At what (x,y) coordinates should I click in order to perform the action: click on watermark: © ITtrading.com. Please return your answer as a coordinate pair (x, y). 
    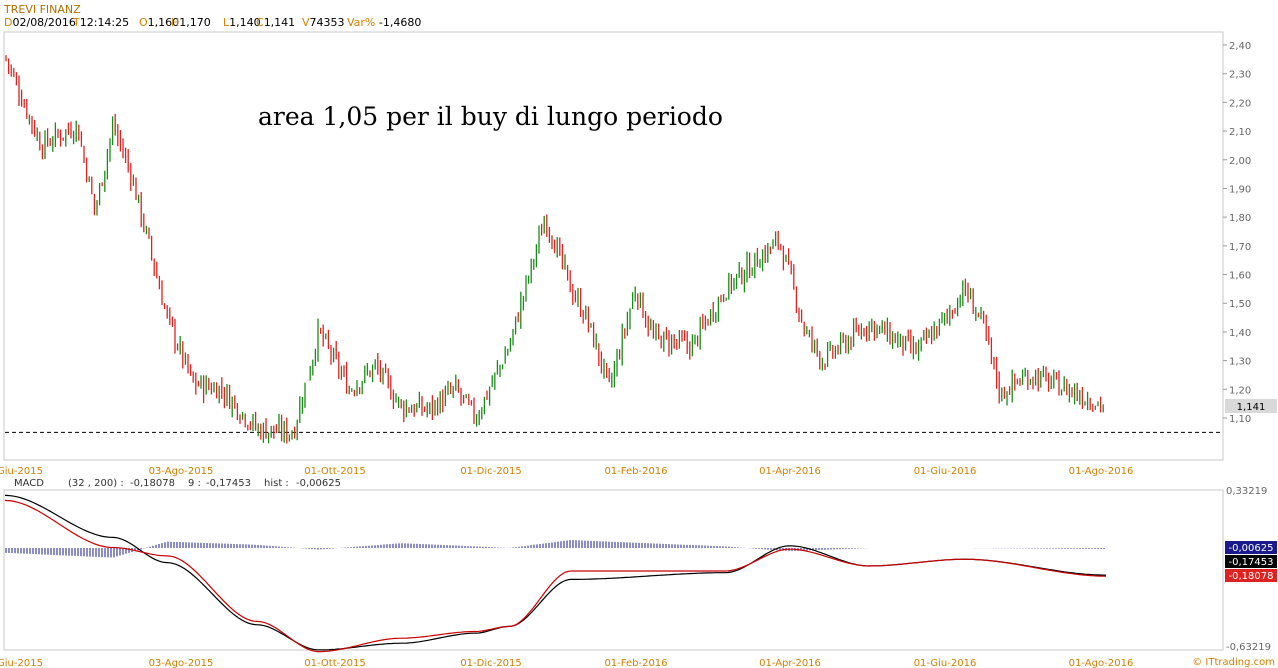
    Looking at the image, I should click on (1233, 662).